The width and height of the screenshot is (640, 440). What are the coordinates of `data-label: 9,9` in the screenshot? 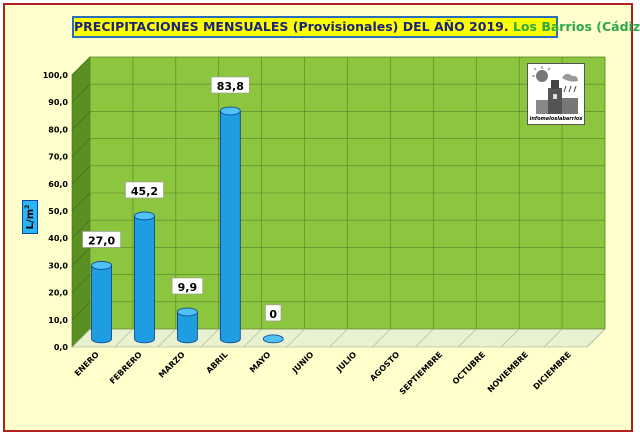 It's located at (188, 287).